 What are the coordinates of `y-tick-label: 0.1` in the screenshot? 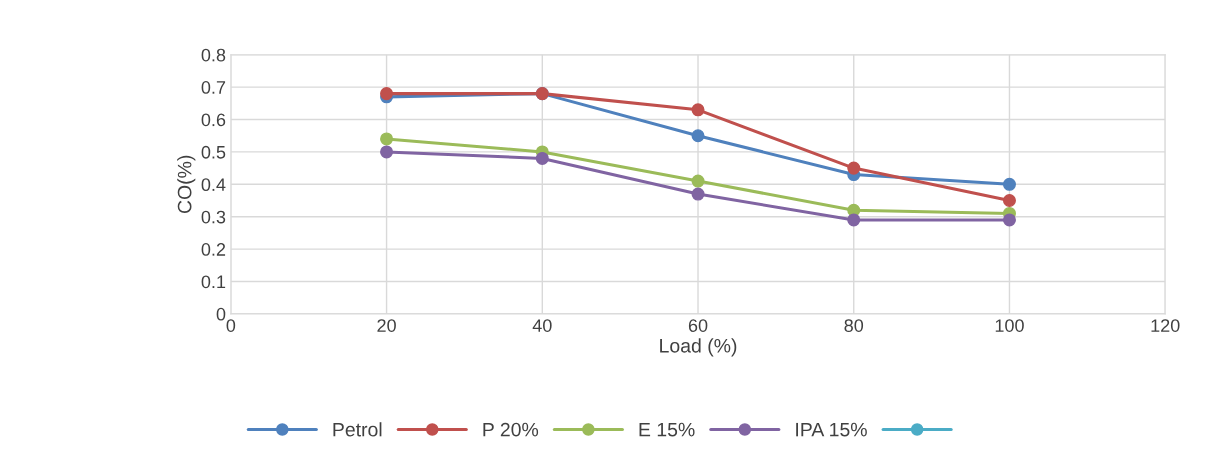 It's located at (213, 282).